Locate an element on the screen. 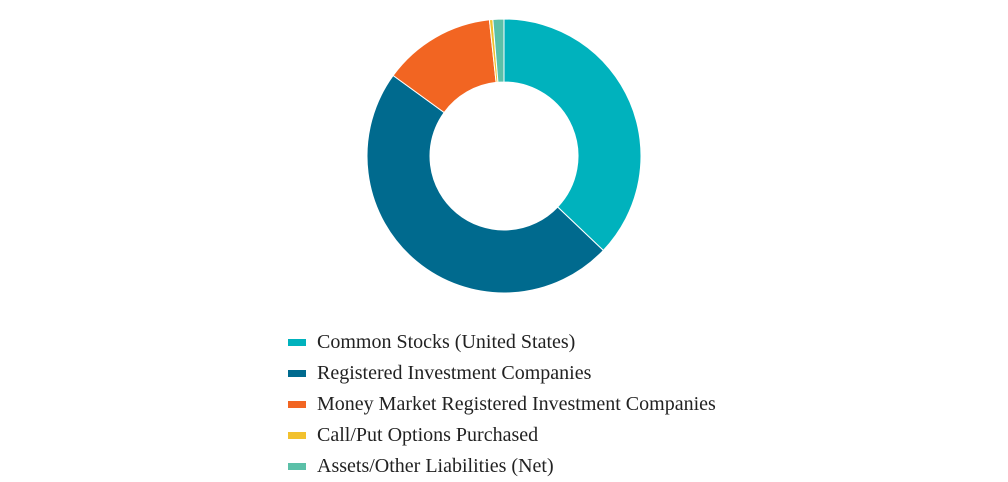 This screenshot has height=482, width=1008. legend-item-2: Registered Investment Companies is located at coordinates (502, 373).